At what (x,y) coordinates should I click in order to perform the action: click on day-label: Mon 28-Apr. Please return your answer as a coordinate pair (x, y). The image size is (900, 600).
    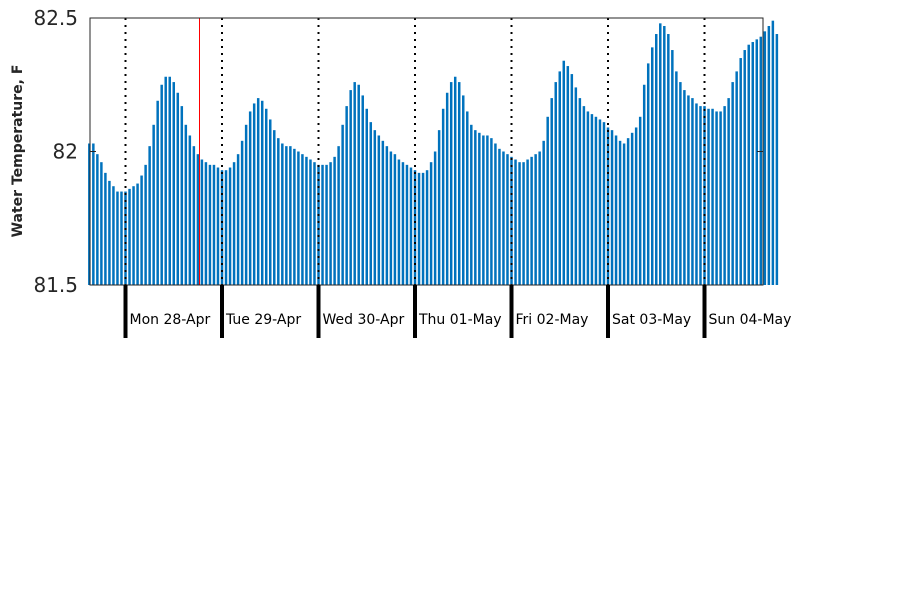
    Looking at the image, I should click on (170, 320).